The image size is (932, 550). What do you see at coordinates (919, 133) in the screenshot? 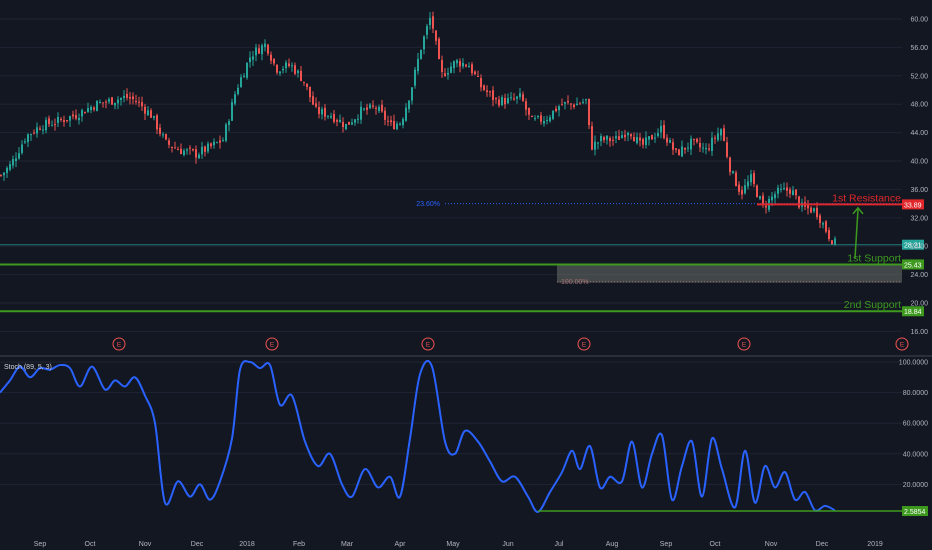
I see `price-tick-label: 44.00` at bounding box center [919, 133].